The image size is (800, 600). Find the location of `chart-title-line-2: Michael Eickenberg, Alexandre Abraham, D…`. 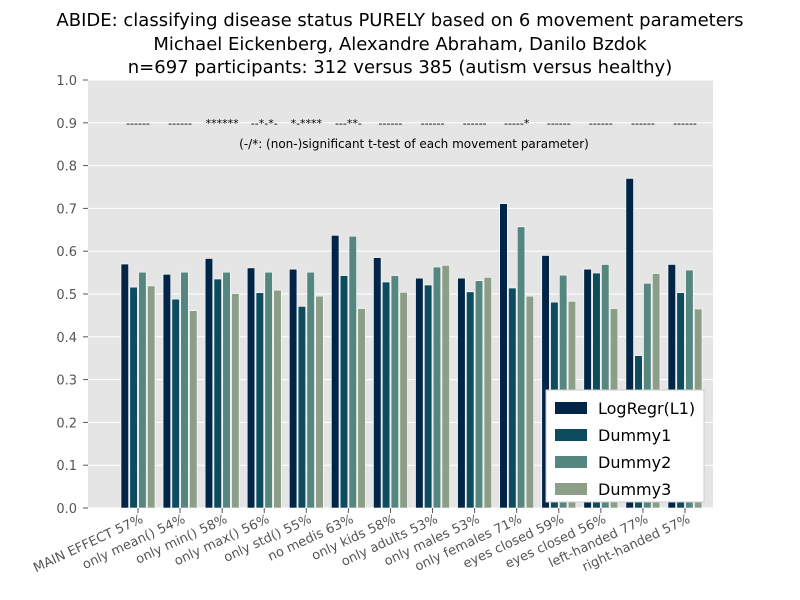

chart-title-line-2: Michael Eickenberg, Alexandre Abraham, D… is located at coordinates (400, 44).